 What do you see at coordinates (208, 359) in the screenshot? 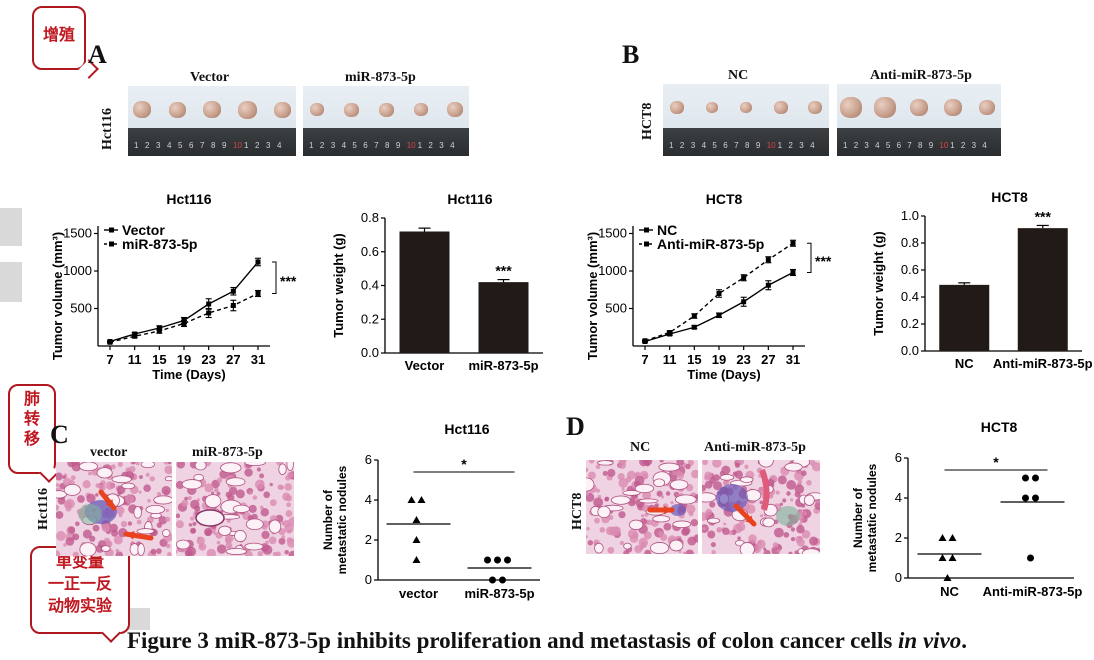
I see `chart-x-tick-label: 23` at bounding box center [208, 359].